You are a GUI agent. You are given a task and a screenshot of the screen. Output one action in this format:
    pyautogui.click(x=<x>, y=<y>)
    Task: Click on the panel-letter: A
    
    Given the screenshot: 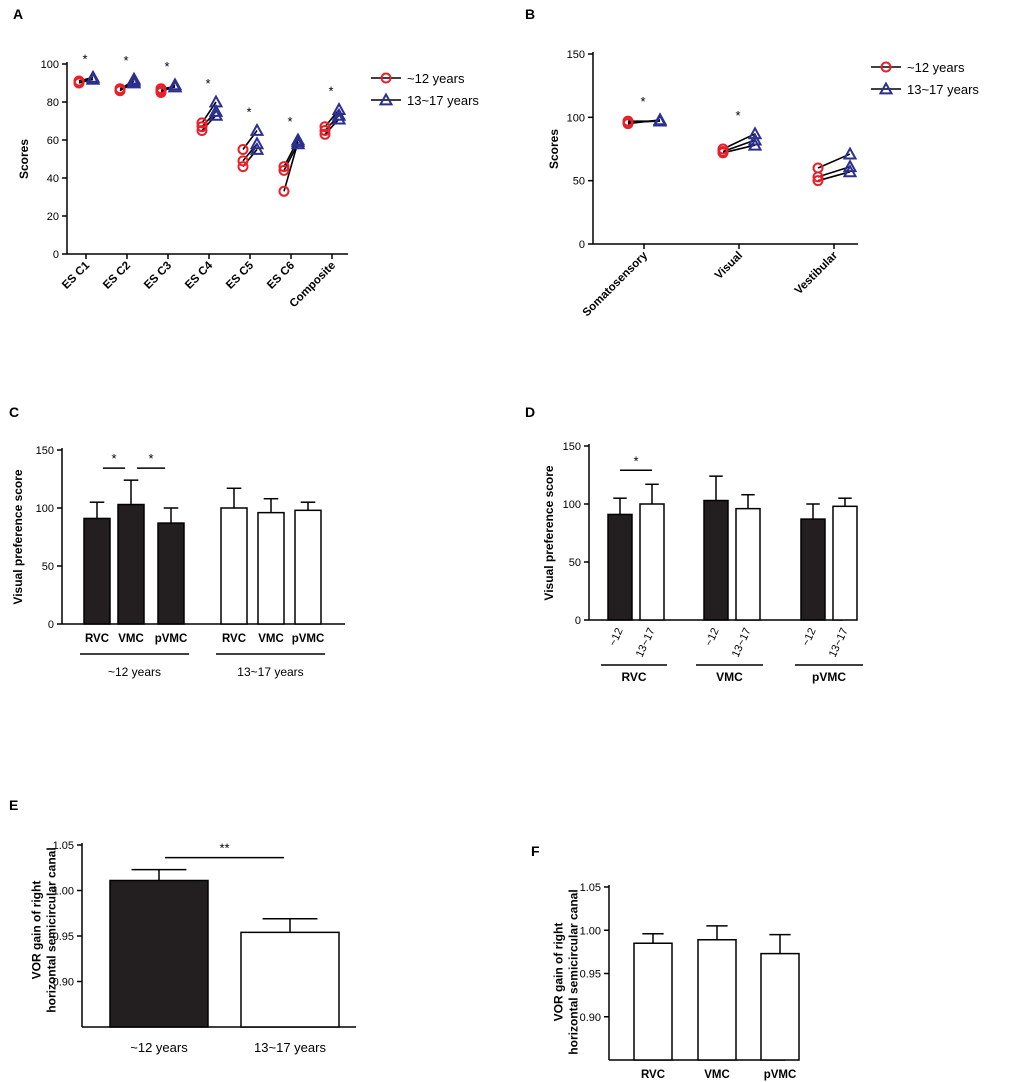 What is the action you would take?
    pyautogui.click(x=18, y=14)
    